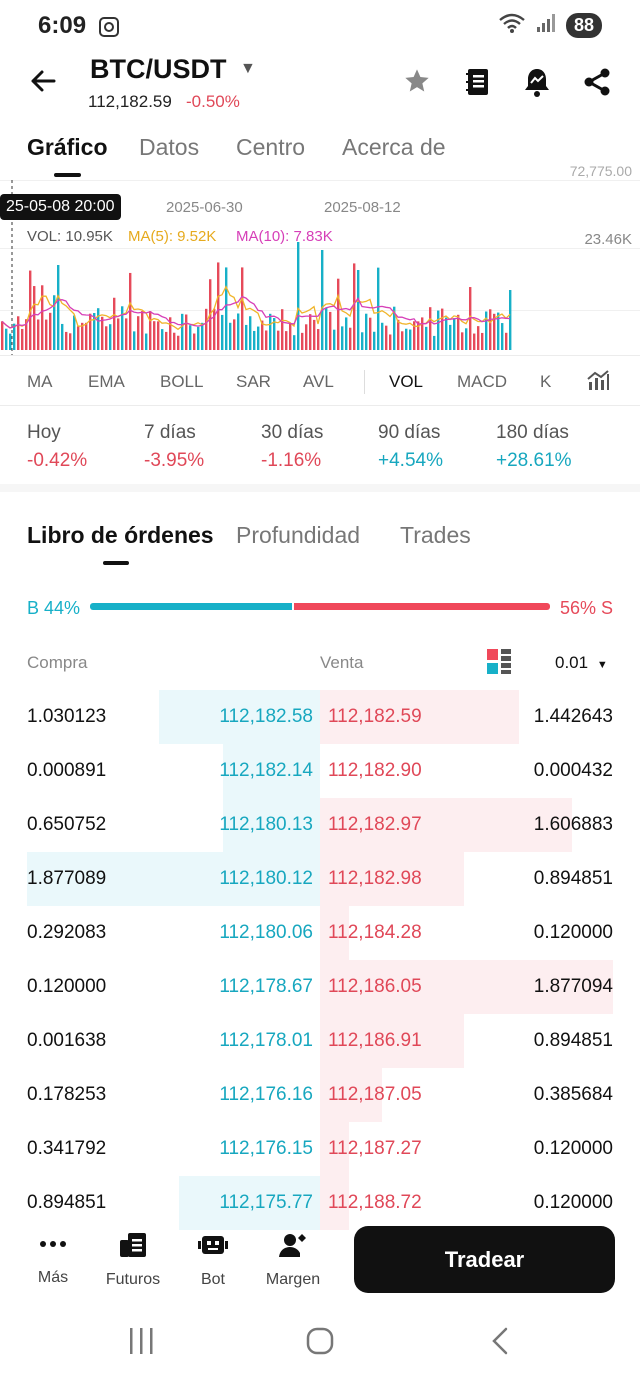 This screenshot has width=640, height=1387. What do you see at coordinates (375, 986) in the screenshot?
I see `sell-price: 112,186.05` at bounding box center [375, 986].